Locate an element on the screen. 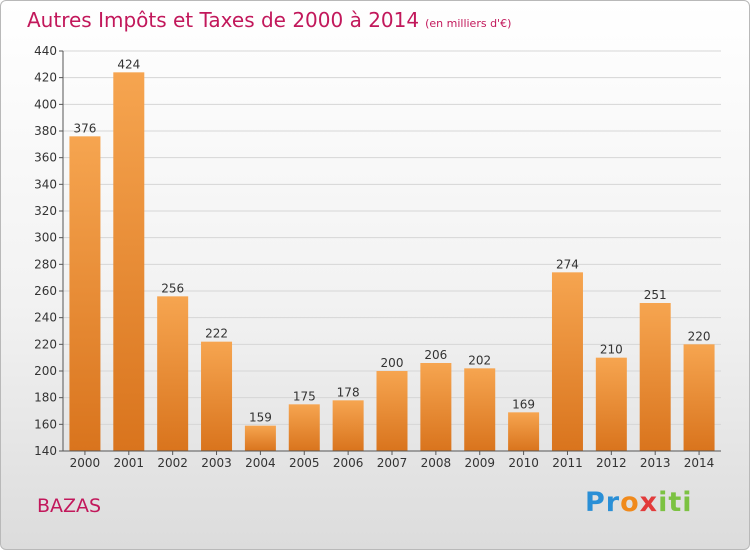 This screenshot has height=550, width=750. bar-2008 is located at coordinates (436, 407).